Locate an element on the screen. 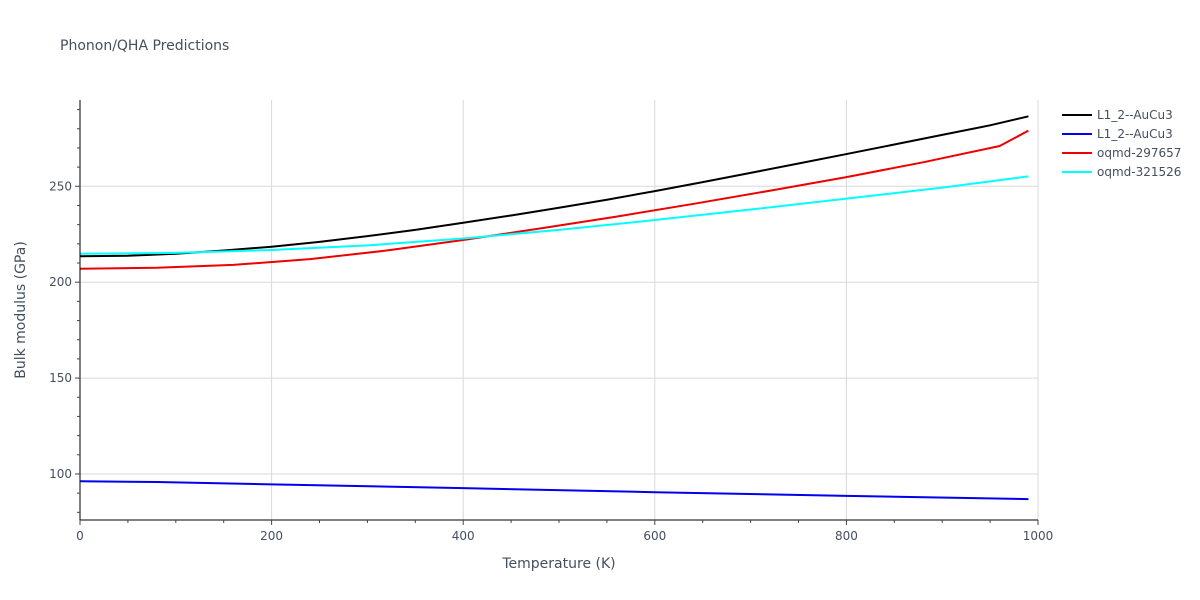 The image size is (1200, 600). x-tick-label: 600 is located at coordinates (654, 536).